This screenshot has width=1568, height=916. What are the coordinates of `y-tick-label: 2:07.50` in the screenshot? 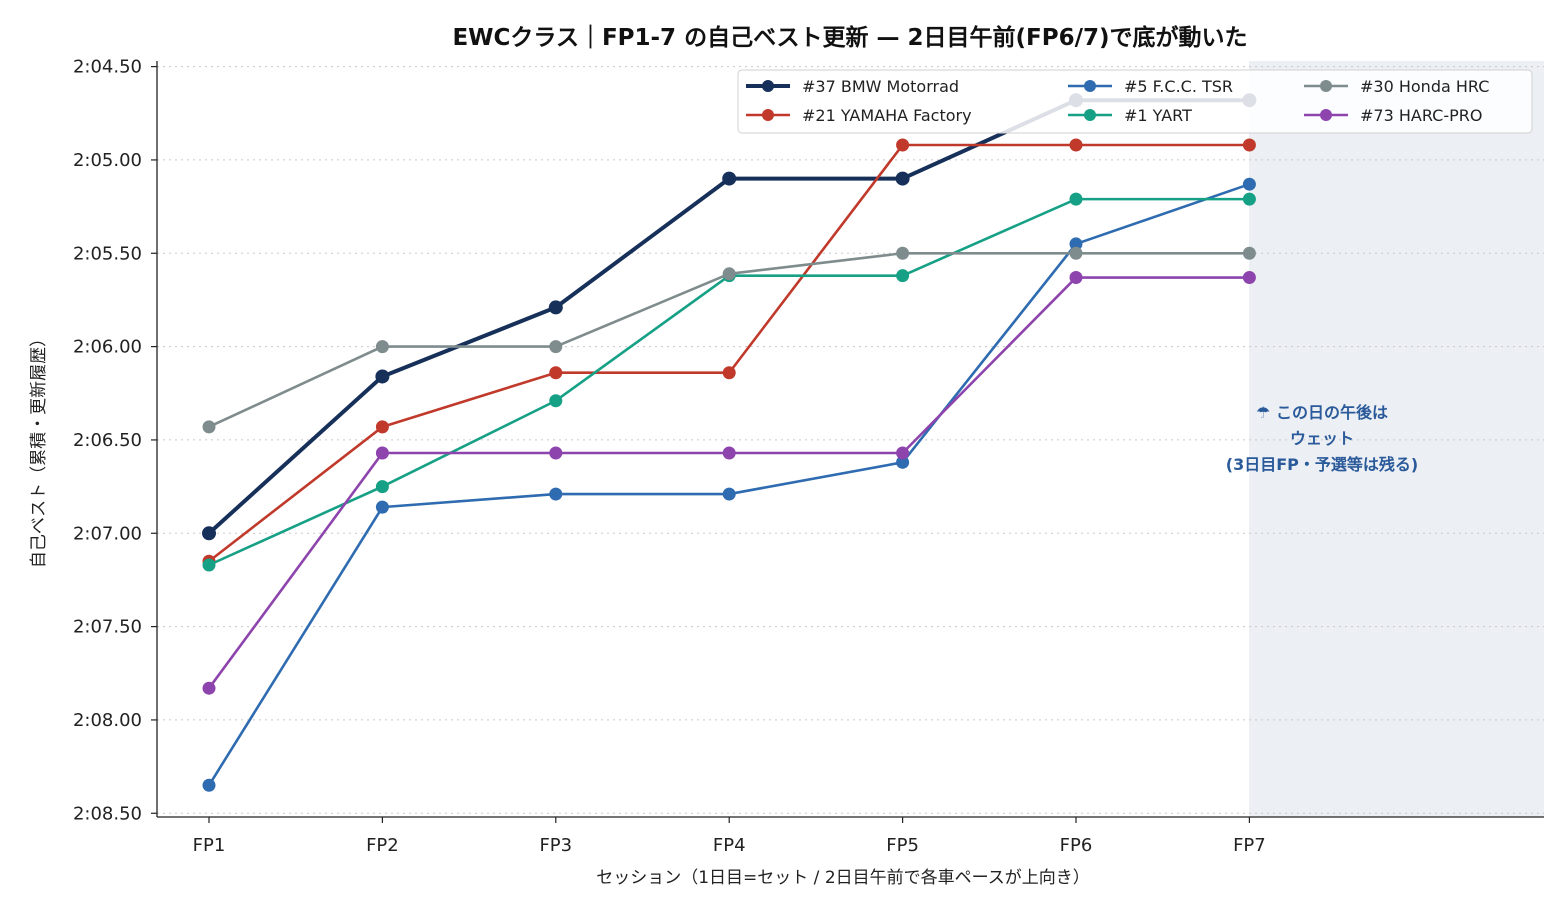 It's located at (107, 627).